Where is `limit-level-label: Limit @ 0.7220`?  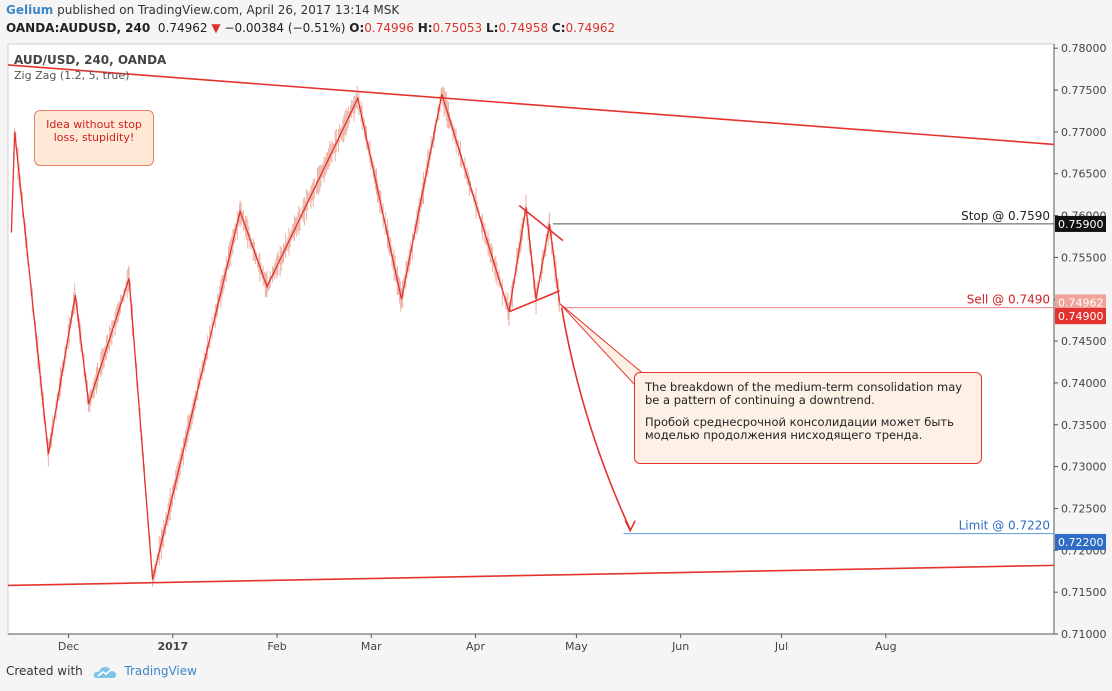
limit-level-label: Limit @ 0.7220 is located at coordinates (1004, 526).